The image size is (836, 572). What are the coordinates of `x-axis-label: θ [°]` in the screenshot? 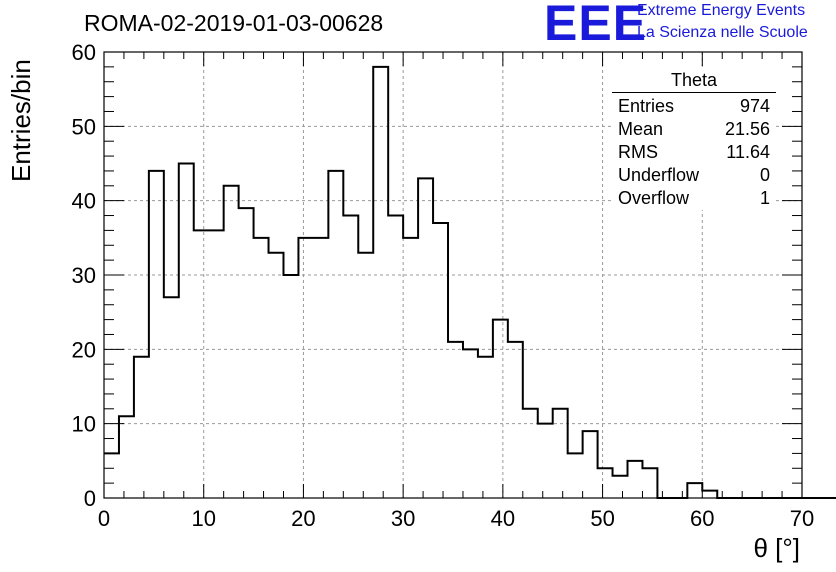 It's located at (776, 548).